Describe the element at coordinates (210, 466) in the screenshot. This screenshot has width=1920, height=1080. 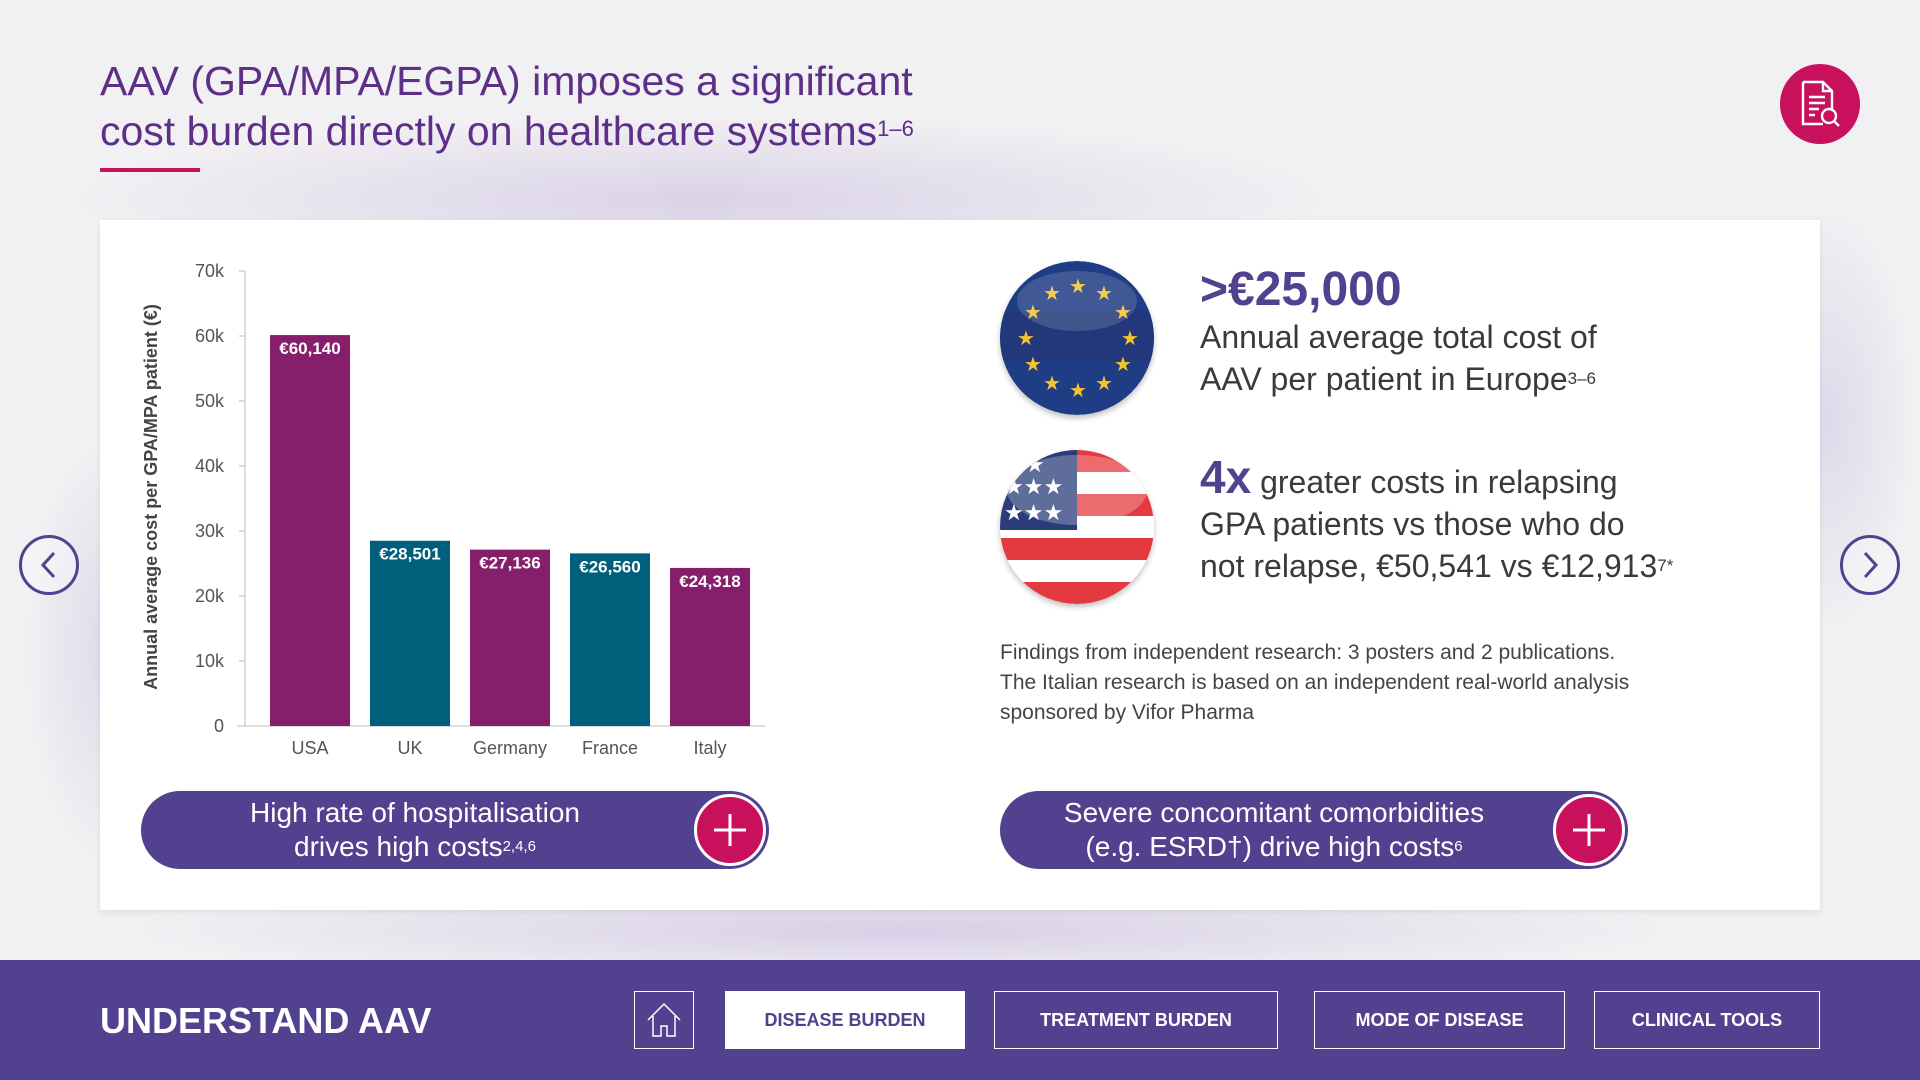
I see `y-tick-label: 40k` at that location.